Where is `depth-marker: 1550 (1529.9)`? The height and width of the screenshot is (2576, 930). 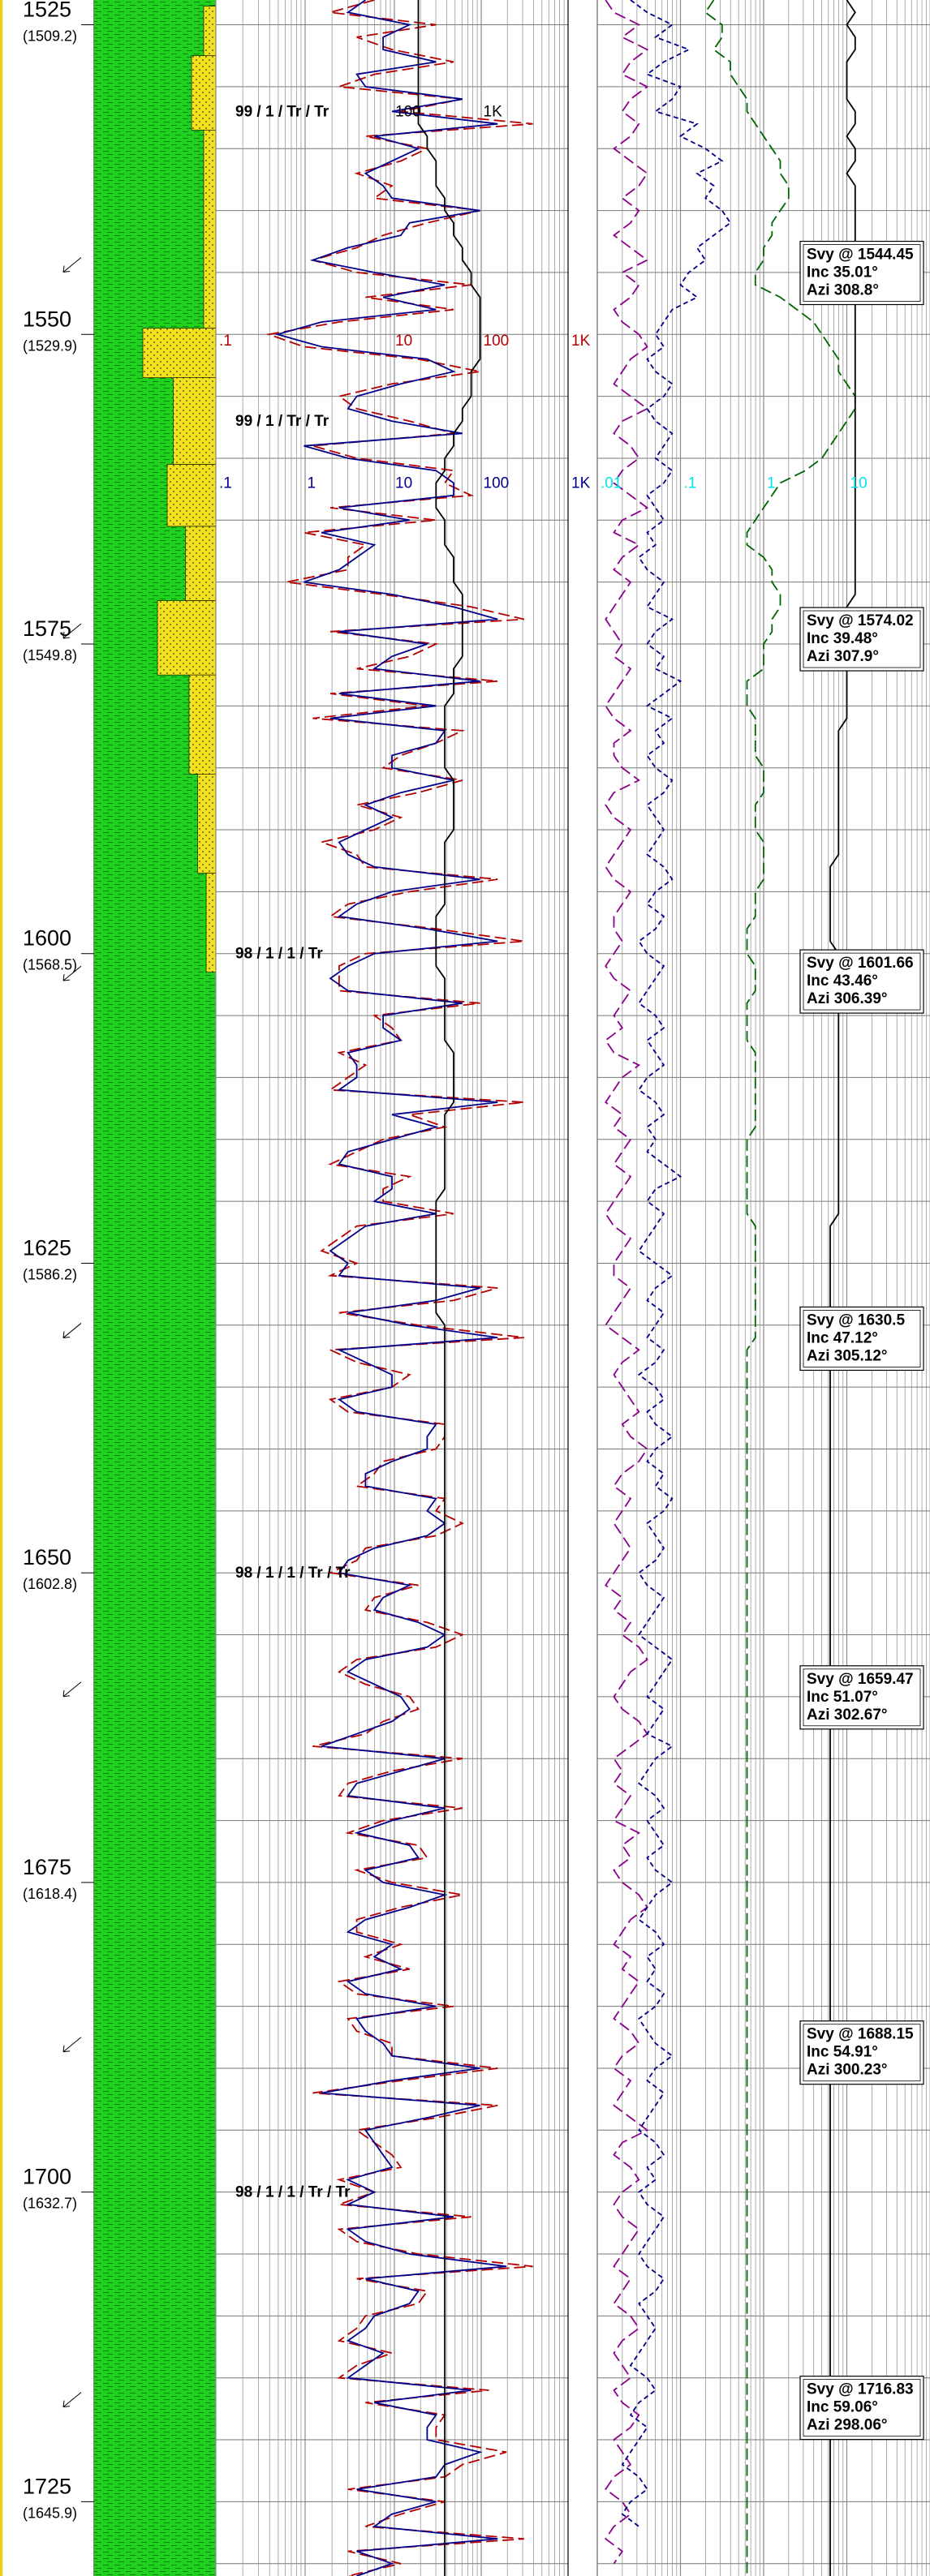 depth-marker: 1550 (1529.9) is located at coordinates (58, 330).